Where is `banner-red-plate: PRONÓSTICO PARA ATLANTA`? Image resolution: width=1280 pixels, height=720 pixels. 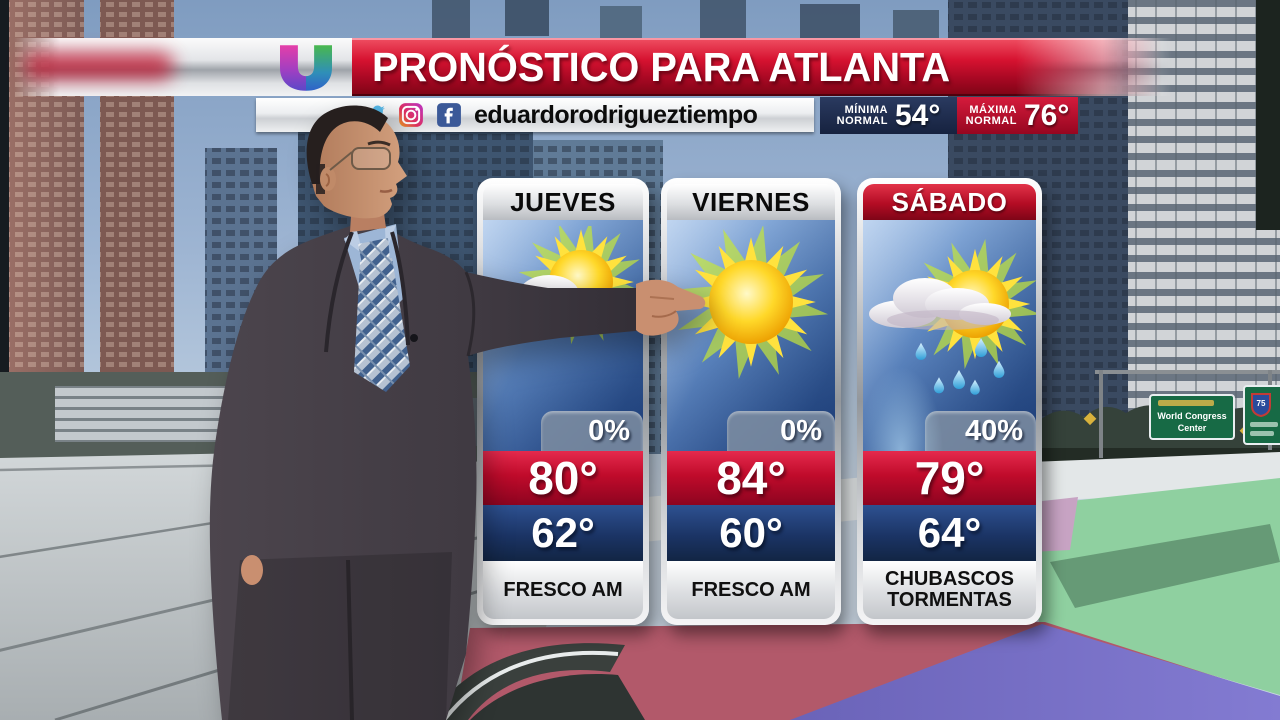
banner-red-plate: PRONÓSTICO PARA ATLANTA is located at coordinates (757, 67).